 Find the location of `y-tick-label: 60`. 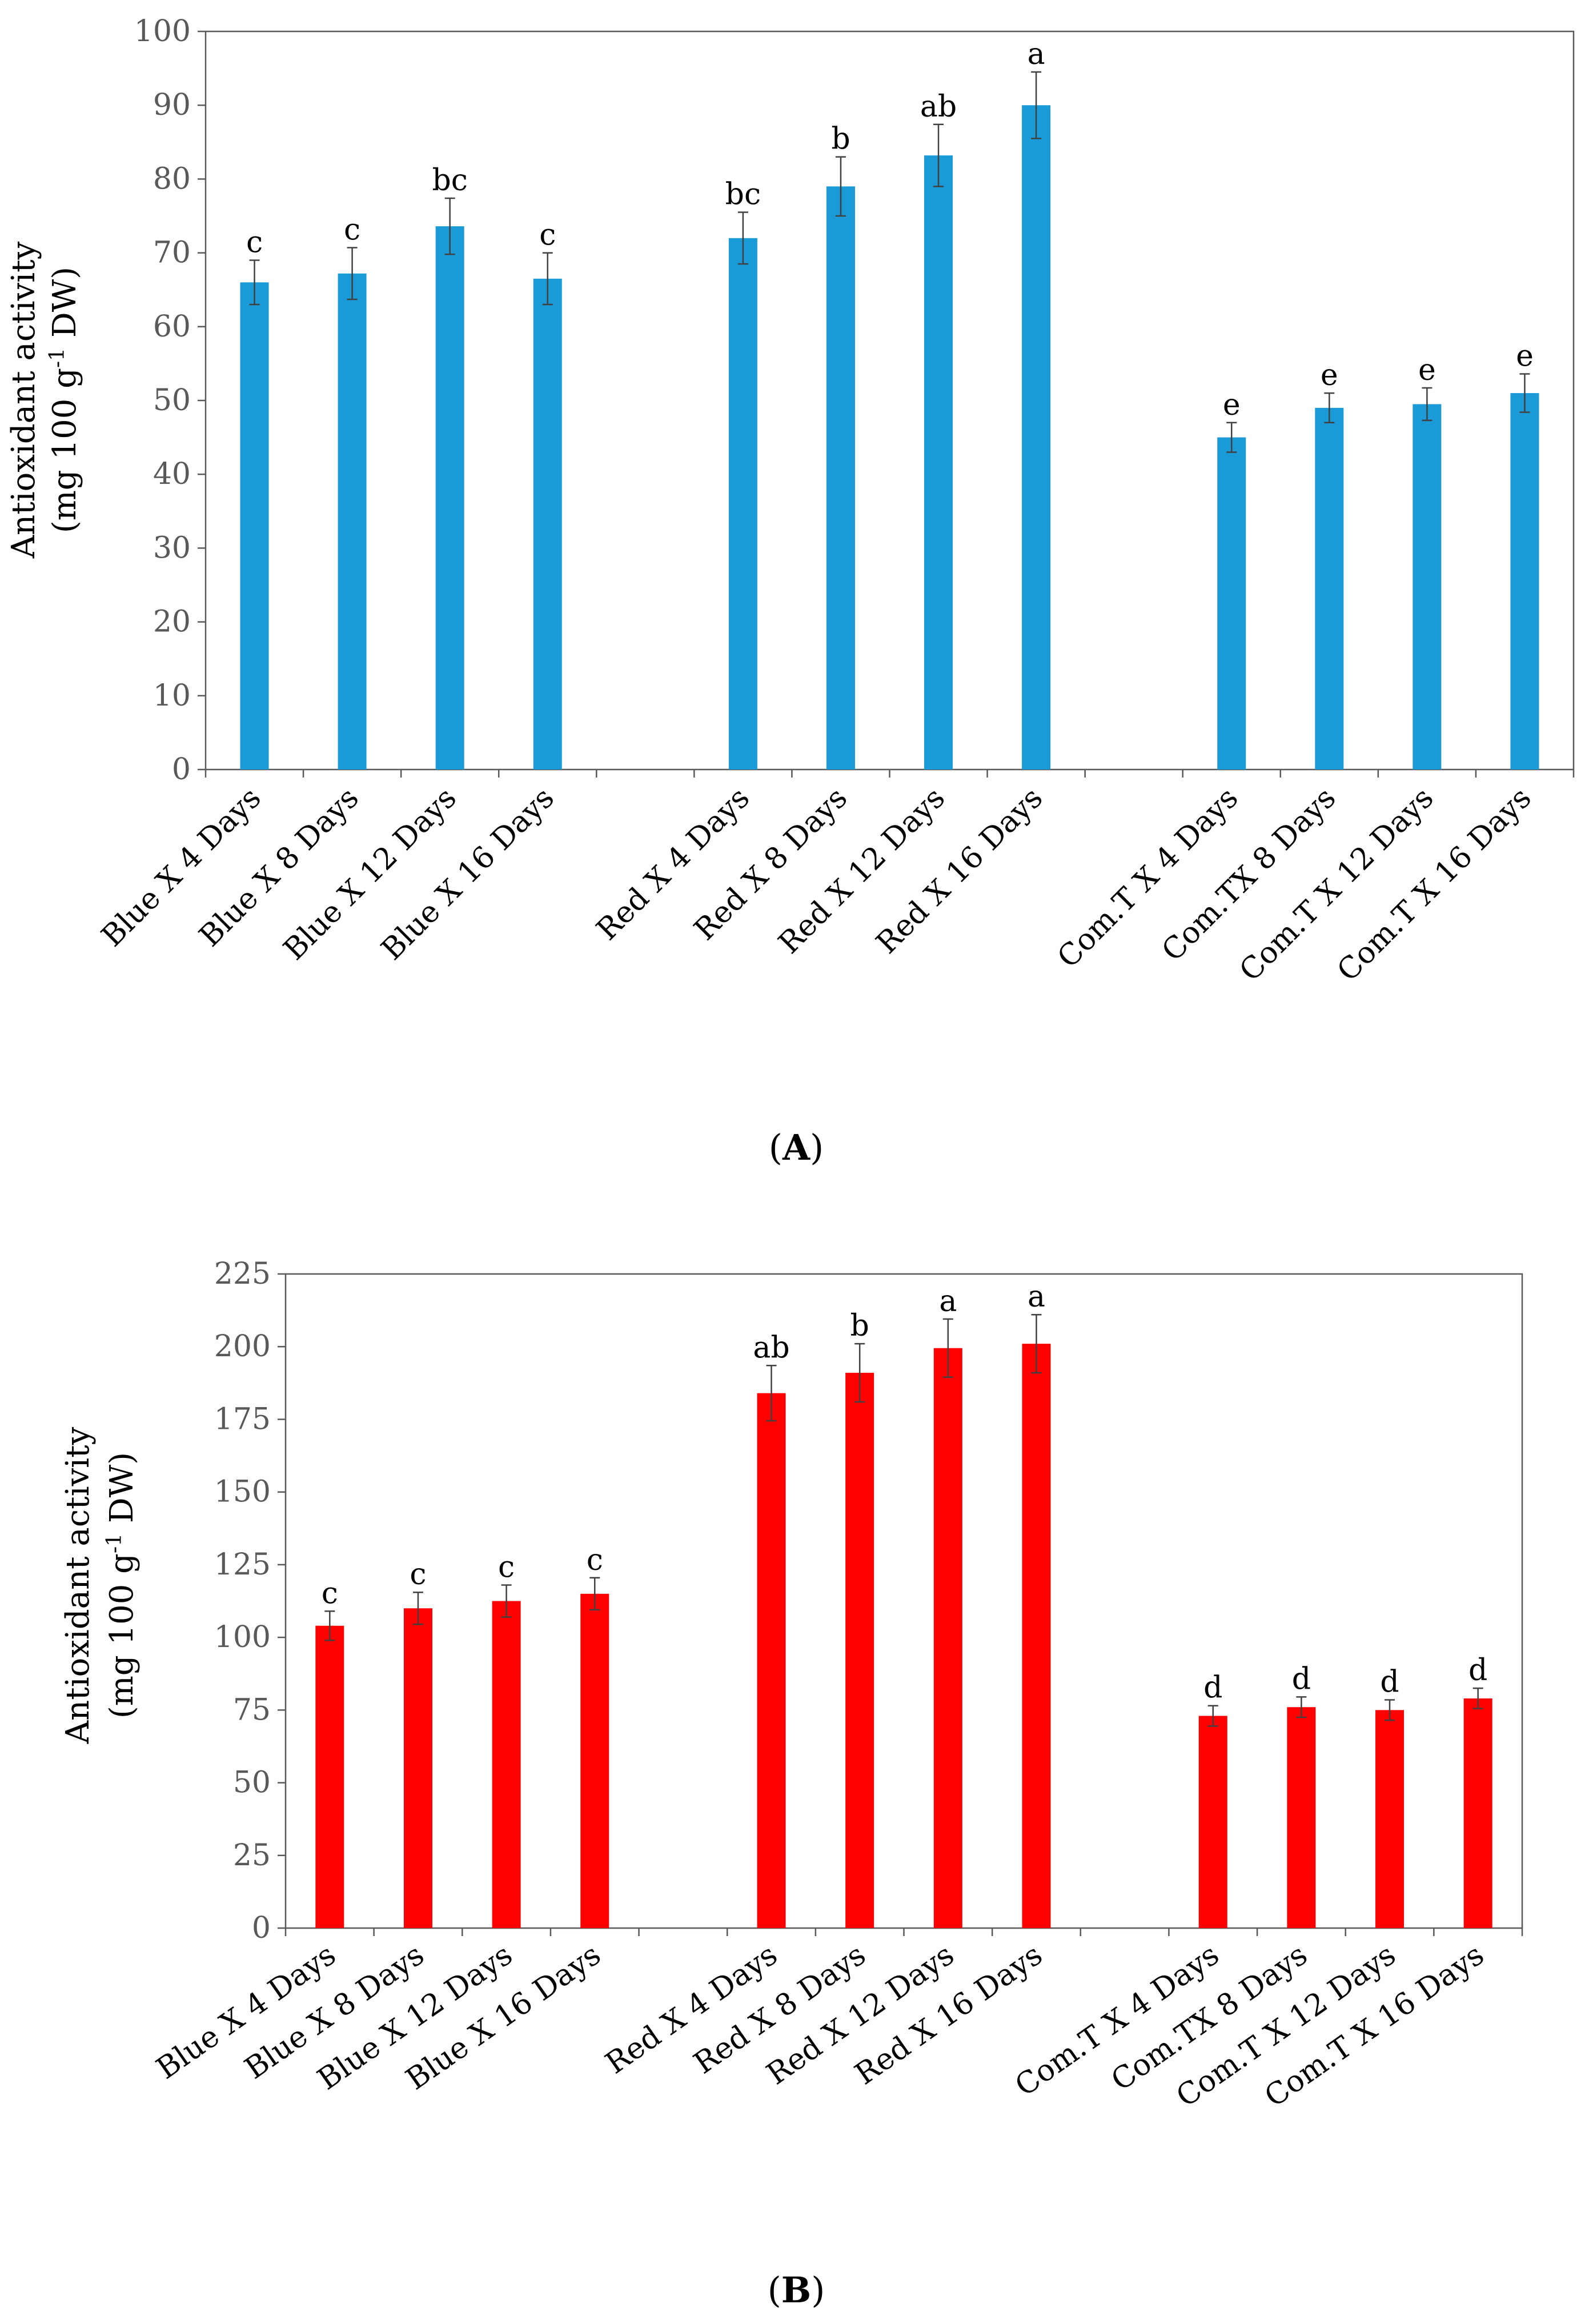

y-tick-label: 60 is located at coordinates (172, 327).